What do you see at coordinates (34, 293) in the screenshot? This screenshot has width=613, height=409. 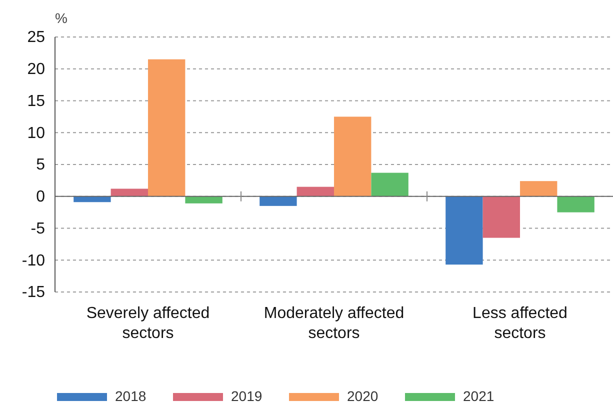 I see `y-tick-label: -15` at bounding box center [34, 293].